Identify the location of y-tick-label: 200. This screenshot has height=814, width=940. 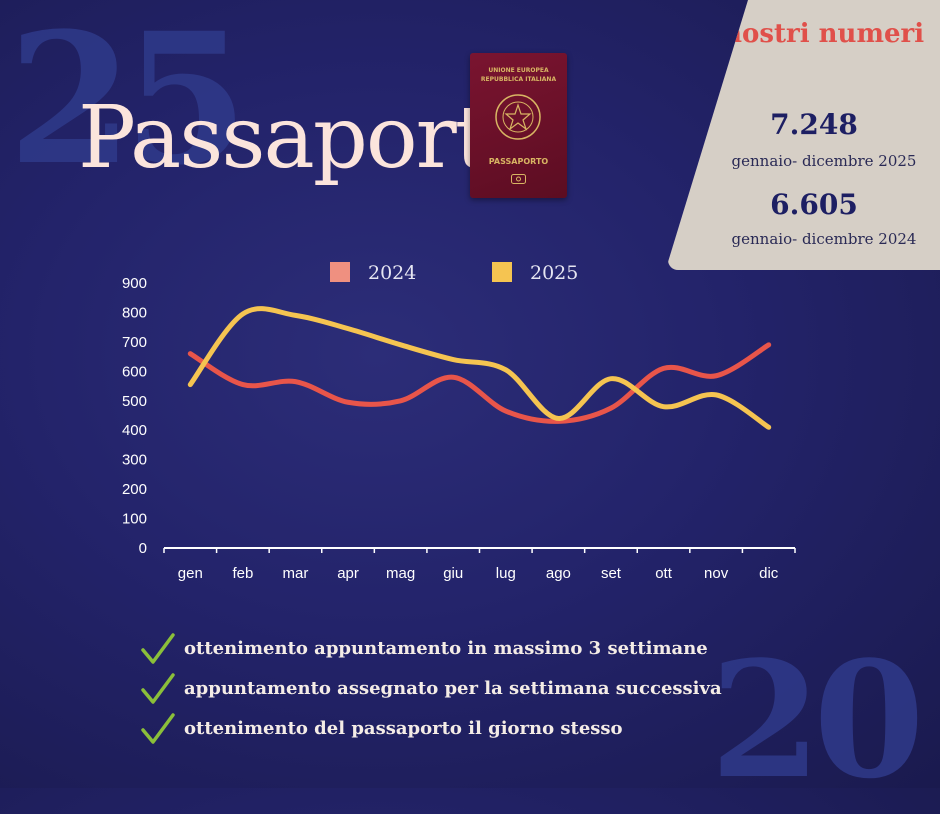
(134, 489).